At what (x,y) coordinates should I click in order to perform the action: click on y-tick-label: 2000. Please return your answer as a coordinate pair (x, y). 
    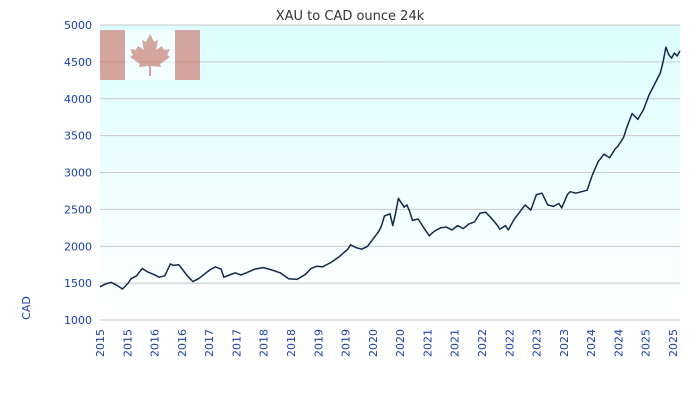
    Looking at the image, I should click on (78, 246).